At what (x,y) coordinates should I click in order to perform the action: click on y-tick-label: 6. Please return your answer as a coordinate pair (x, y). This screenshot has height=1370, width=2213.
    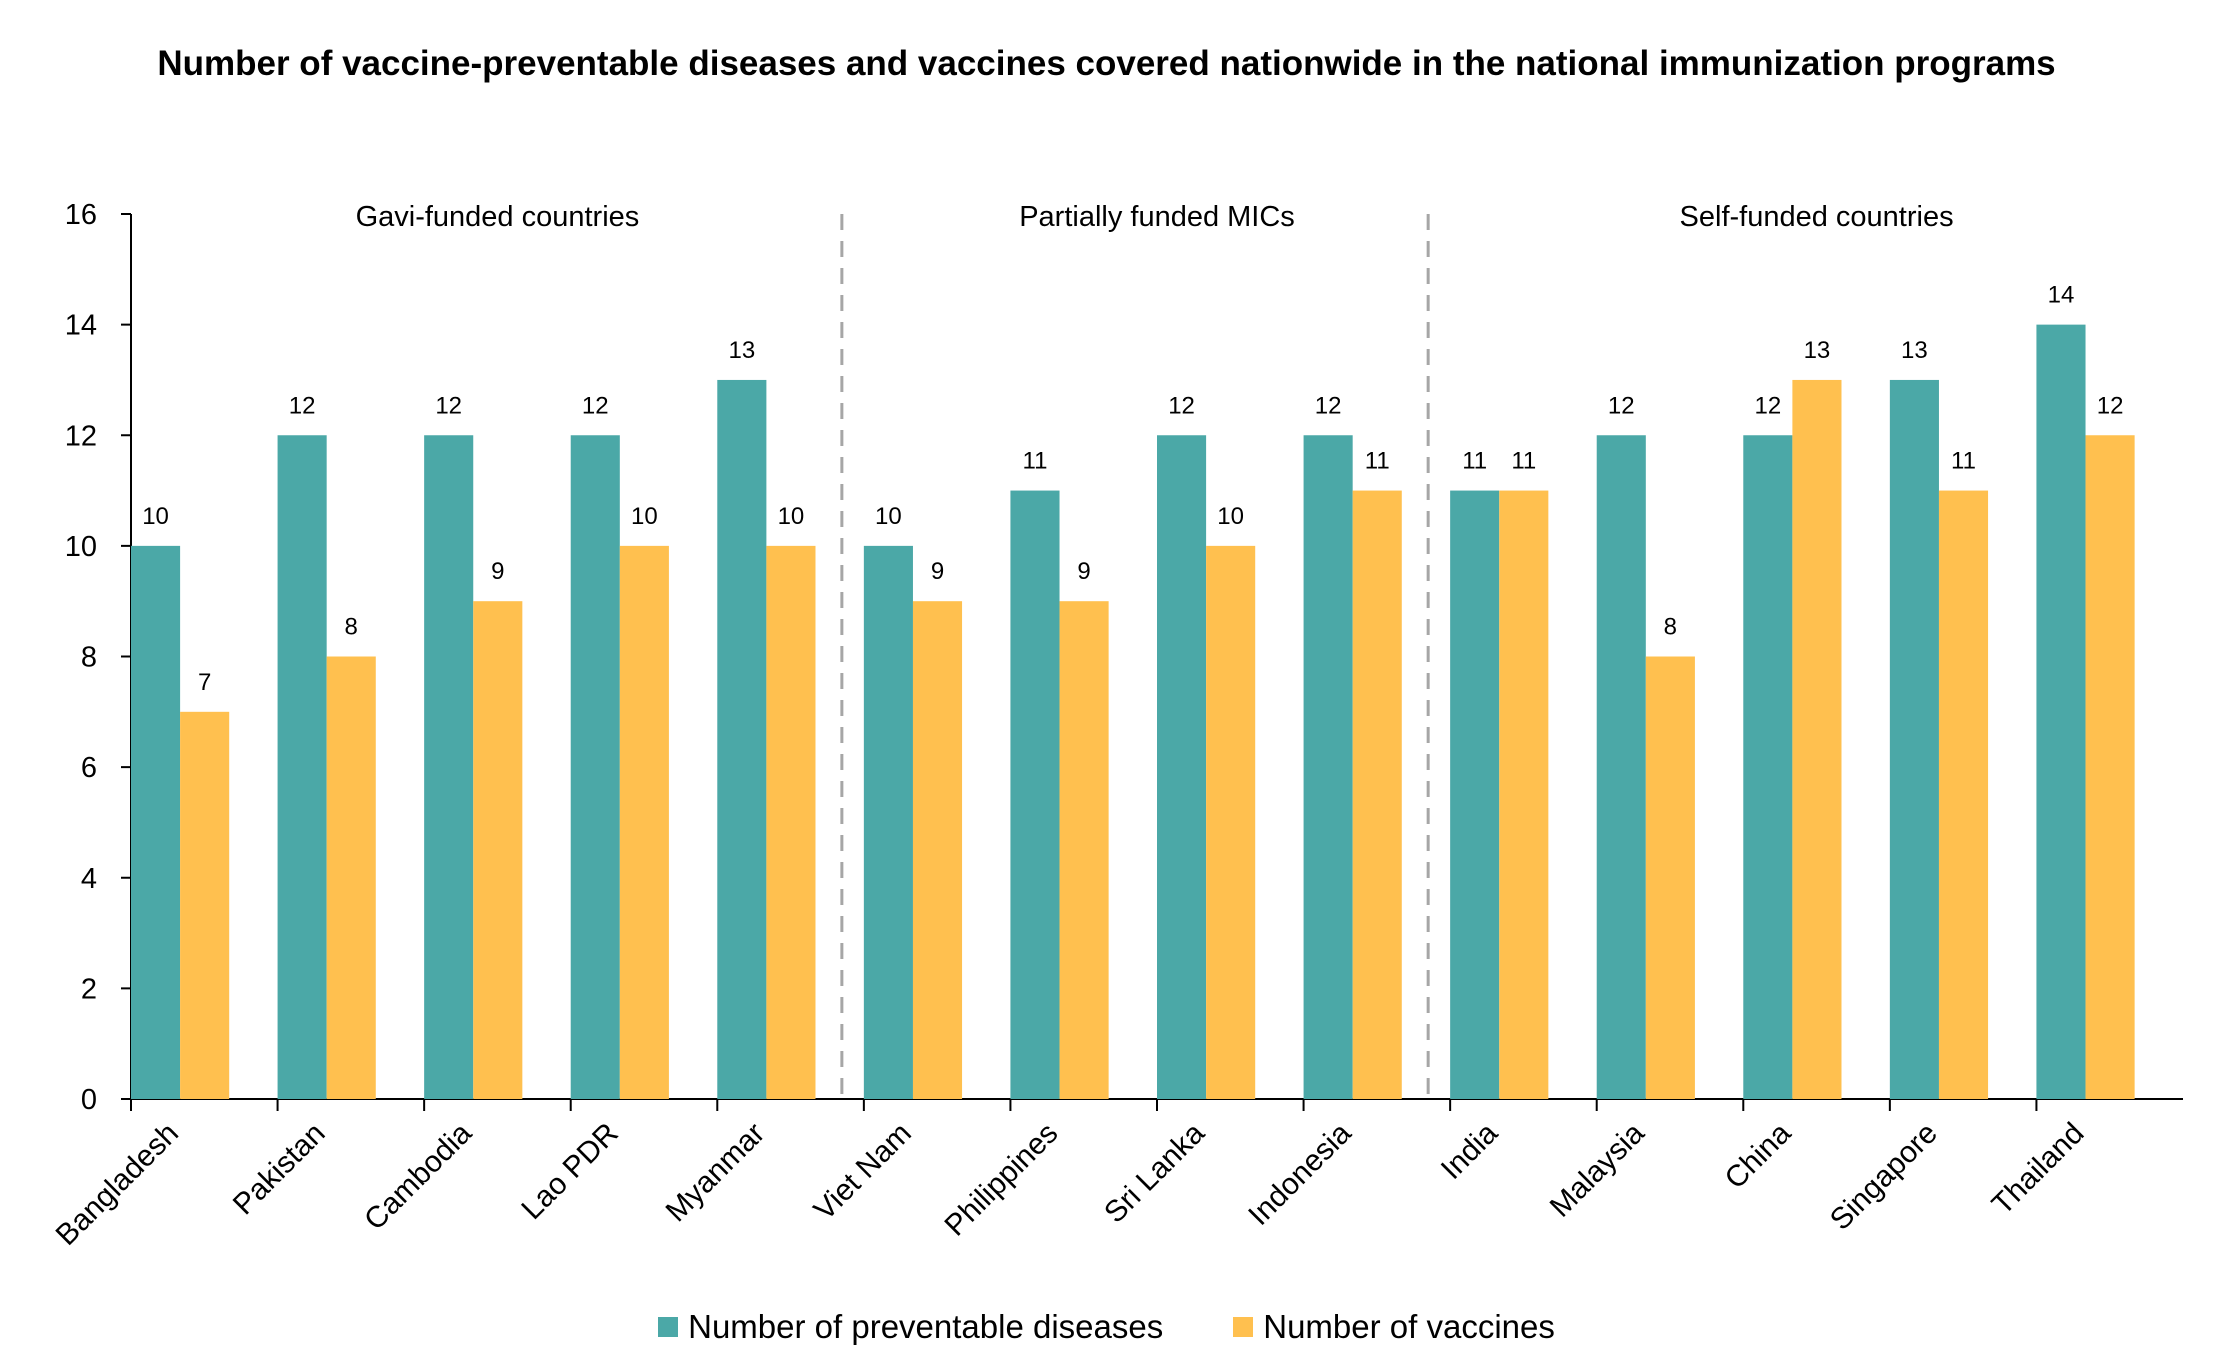
    Looking at the image, I should click on (89, 768).